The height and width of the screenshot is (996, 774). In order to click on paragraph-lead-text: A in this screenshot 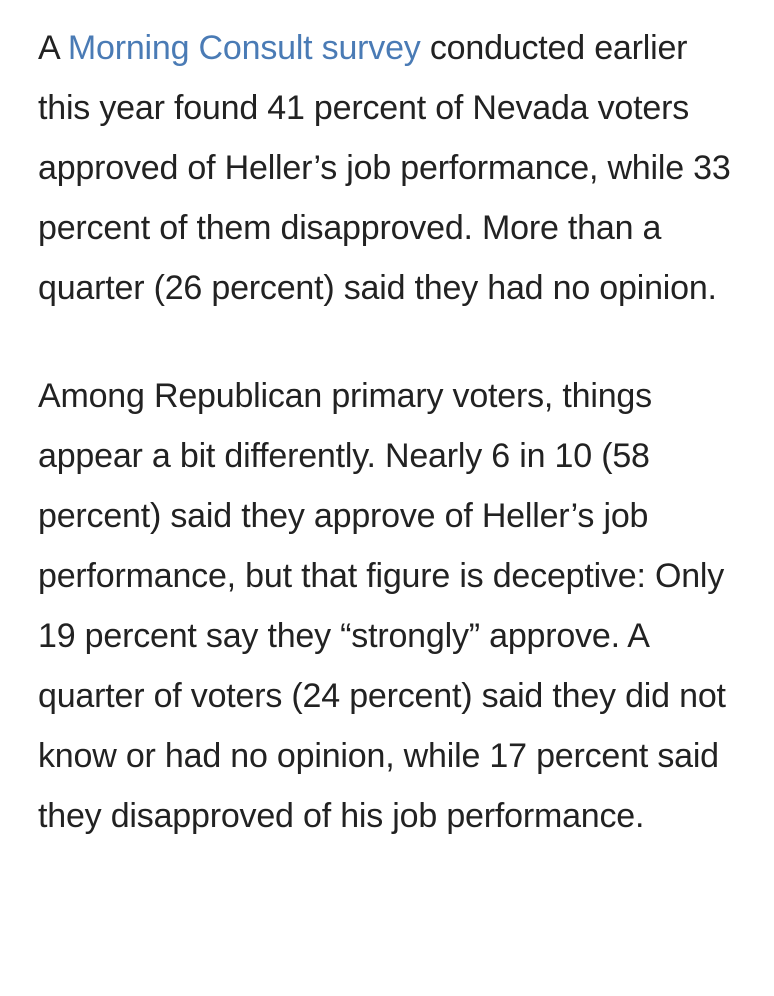, I will do `click(53, 48)`.